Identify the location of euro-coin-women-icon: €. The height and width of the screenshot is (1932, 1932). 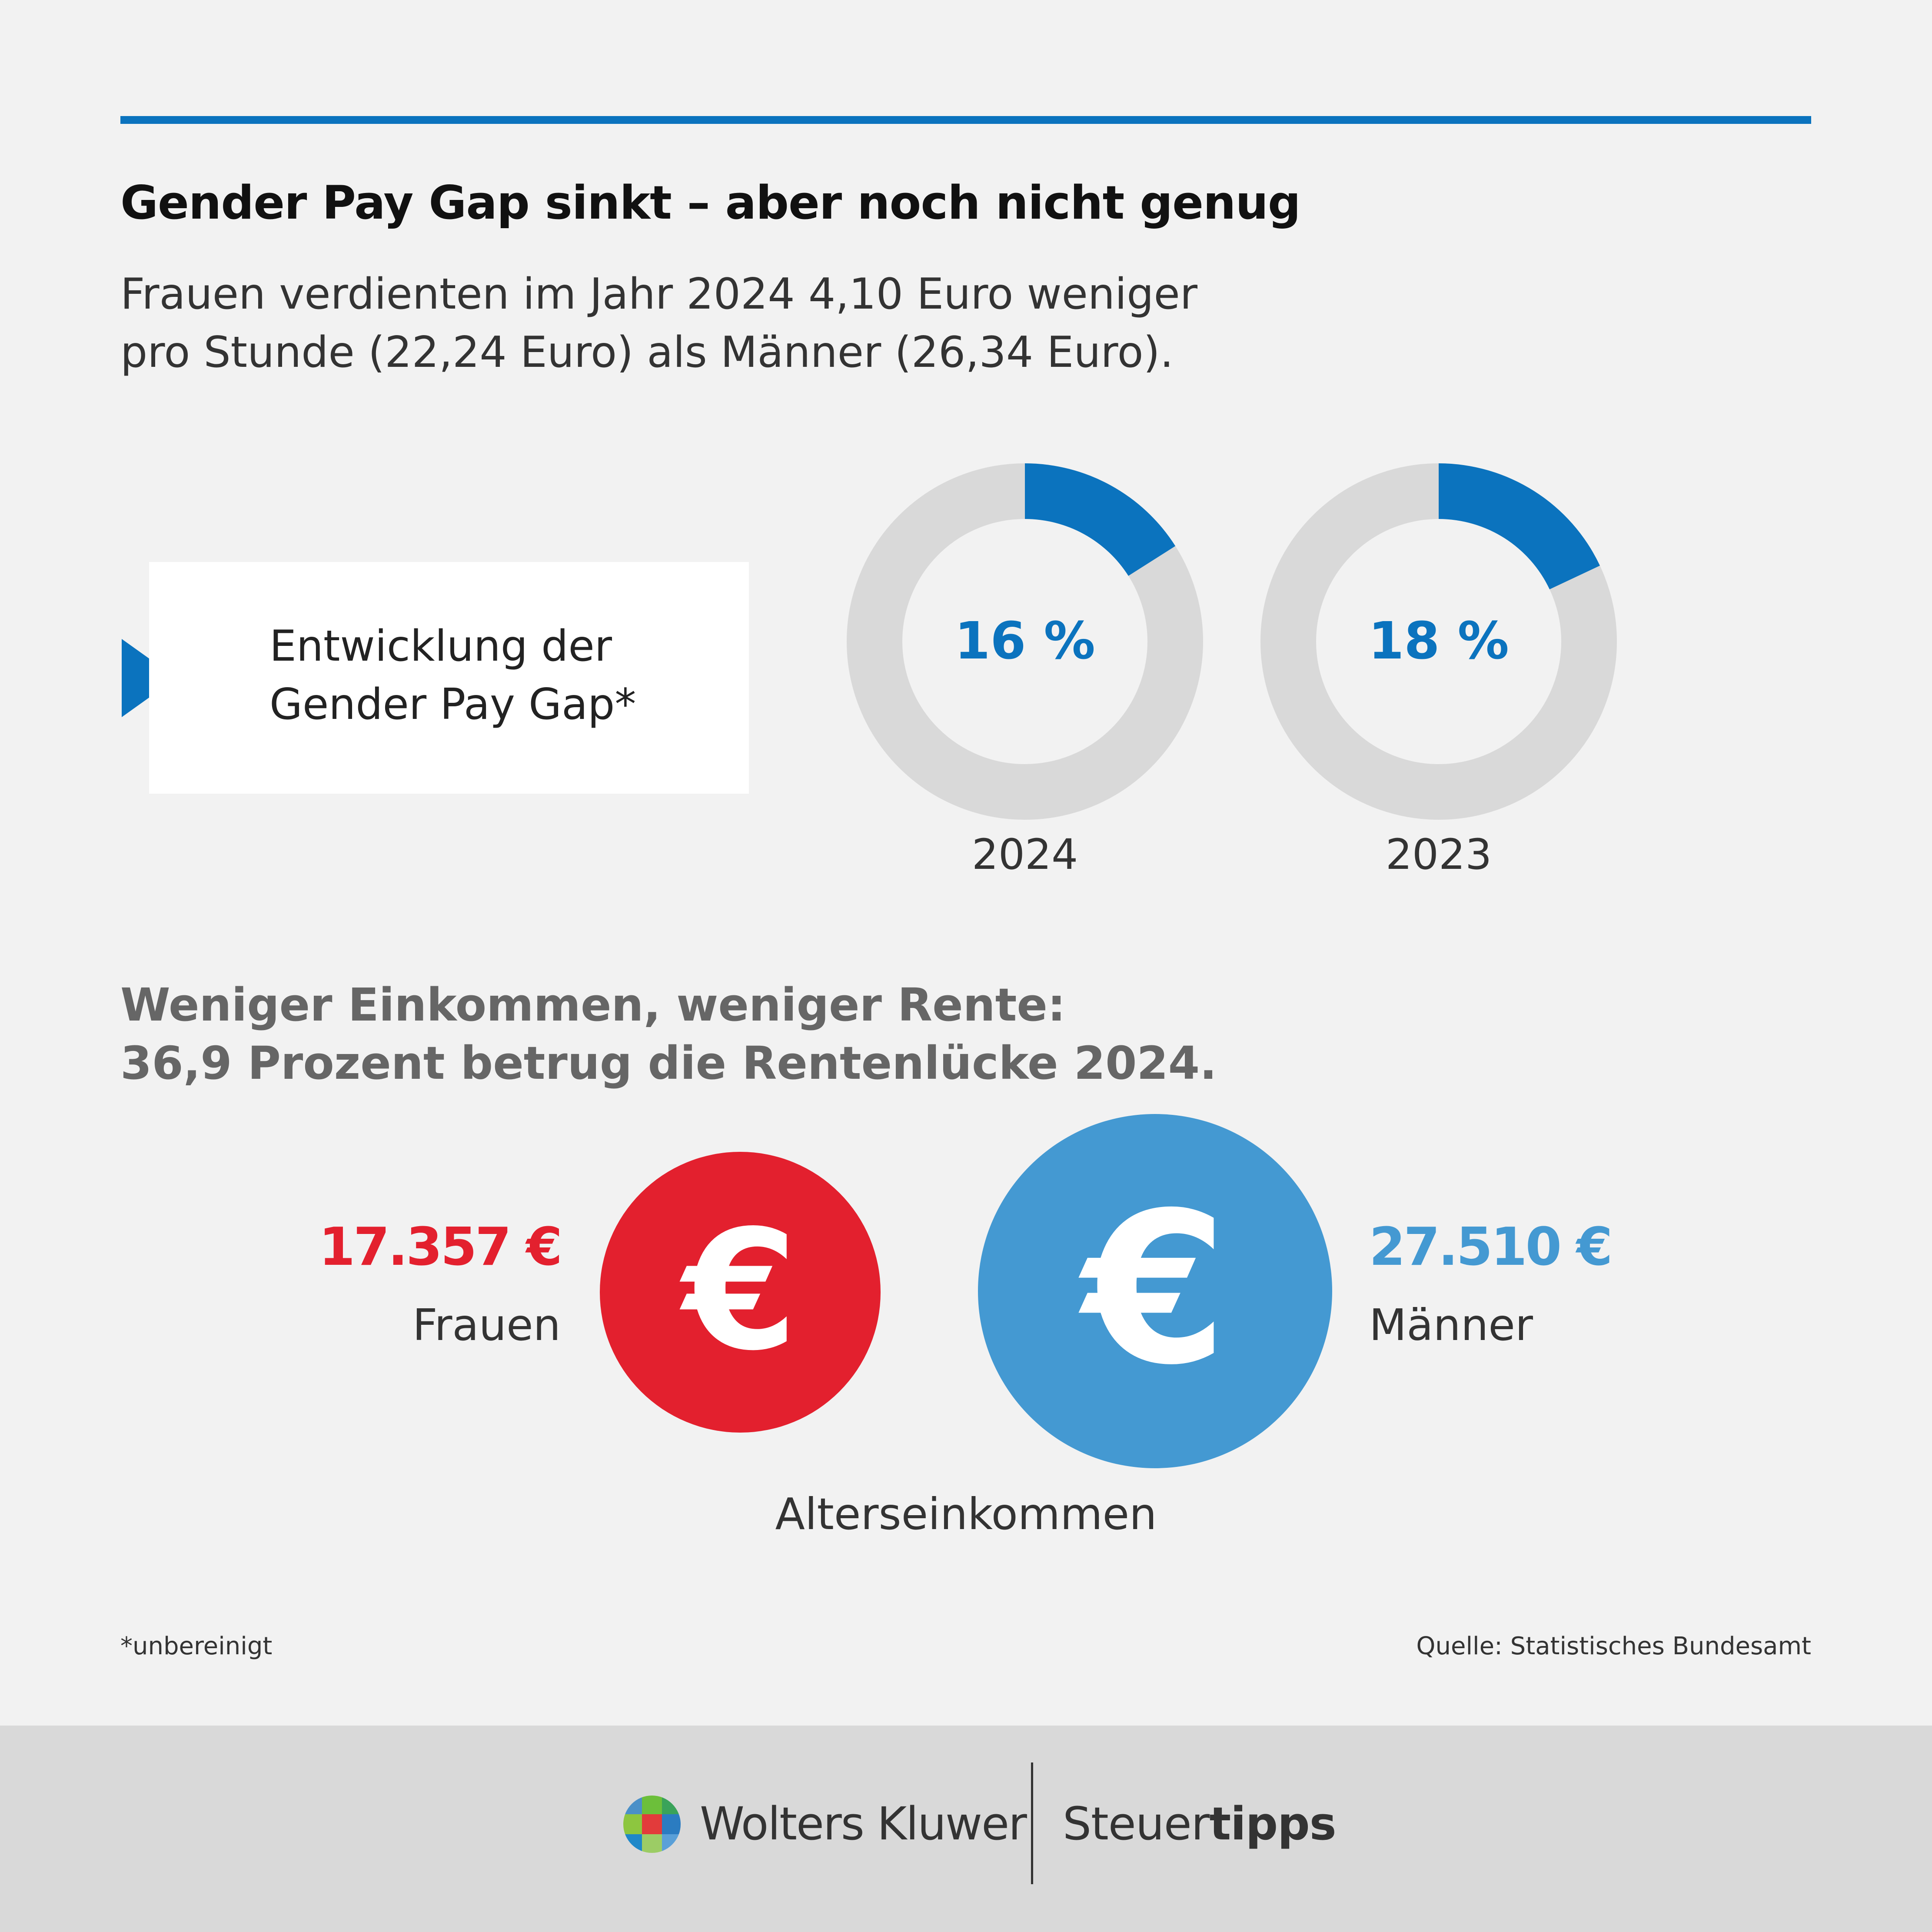
(740, 1292).